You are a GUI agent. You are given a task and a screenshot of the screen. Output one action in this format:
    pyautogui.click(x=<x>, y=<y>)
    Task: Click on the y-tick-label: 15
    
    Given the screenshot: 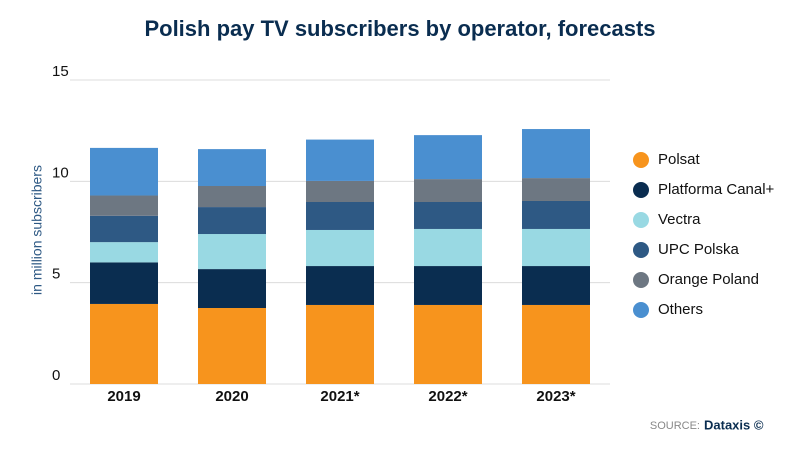 What is the action you would take?
    pyautogui.click(x=60, y=71)
    